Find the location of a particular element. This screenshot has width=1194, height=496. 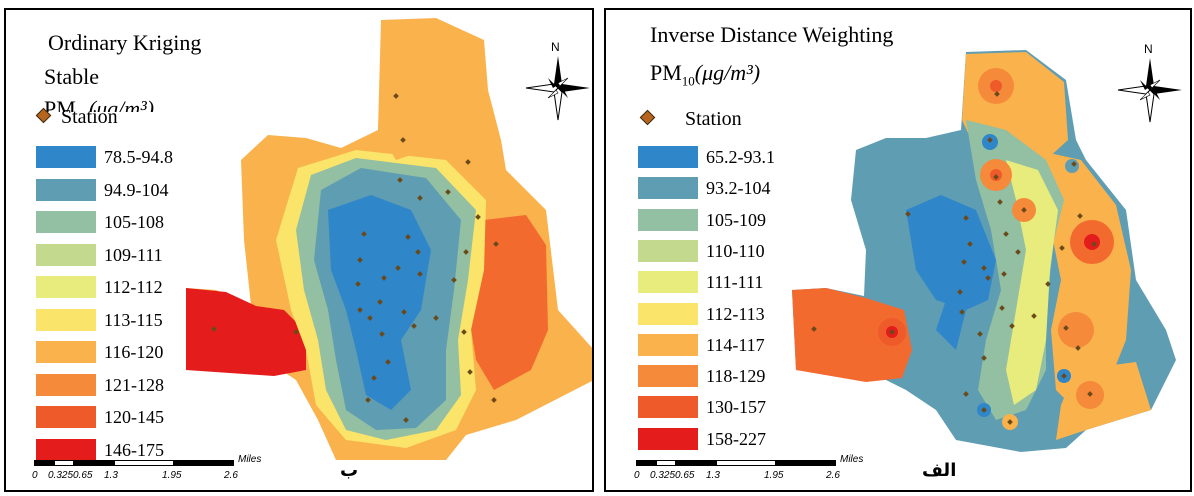

legend-class-label: 120-145 is located at coordinates (134, 417).